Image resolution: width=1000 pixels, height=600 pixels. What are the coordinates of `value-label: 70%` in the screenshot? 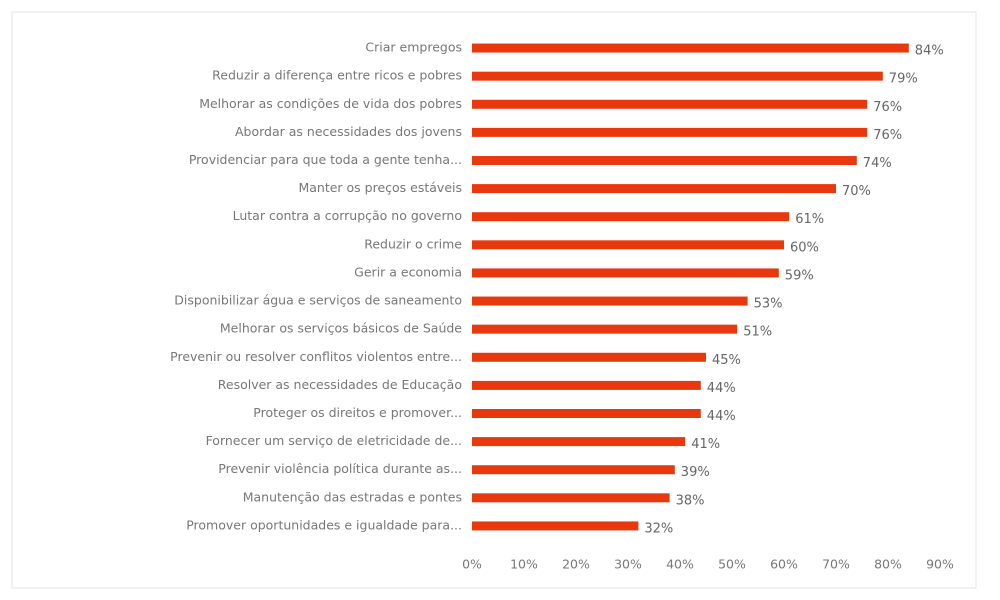 It's located at (856, 191).